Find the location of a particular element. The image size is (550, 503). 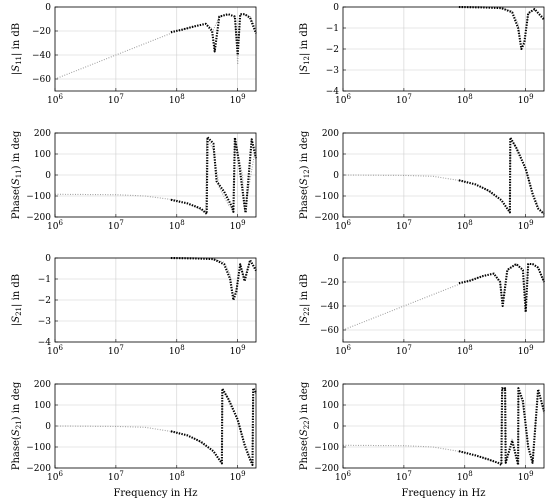

chart-panel-6: 10⁶ 10⁷ 10⁸ 10⁹ 0 −20 −40 −60 |S22| in dB is located at coordinates (422, 305).